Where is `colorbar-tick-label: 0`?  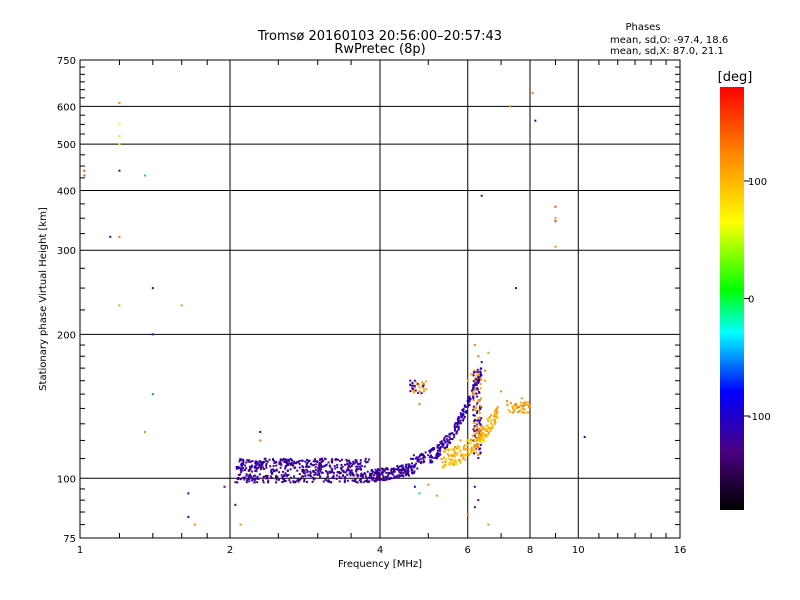 colorbar-tick-label: 0 is located at coordinates (751, 300).